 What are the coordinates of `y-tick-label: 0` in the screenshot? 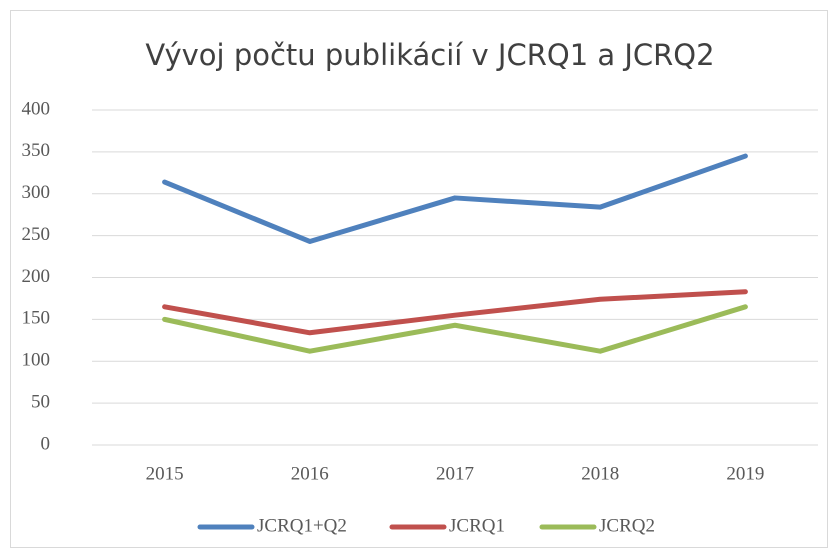 It's located at (46, 443).